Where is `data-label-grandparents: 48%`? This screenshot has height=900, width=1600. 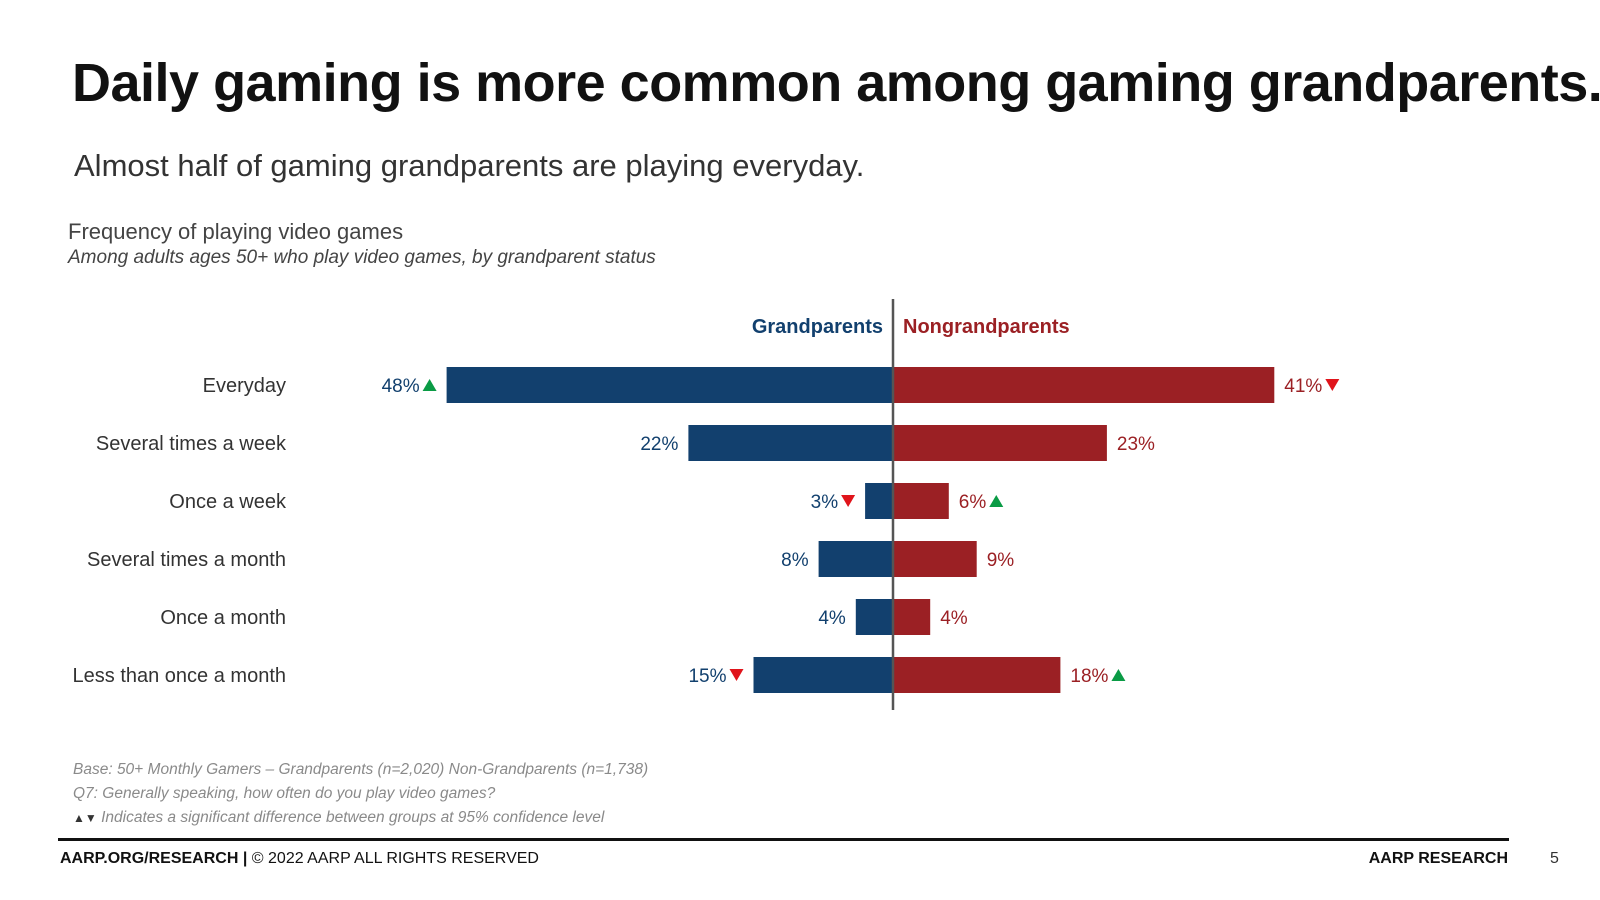
data-label-grandparents: 48% is located at coordinates (401, 386).